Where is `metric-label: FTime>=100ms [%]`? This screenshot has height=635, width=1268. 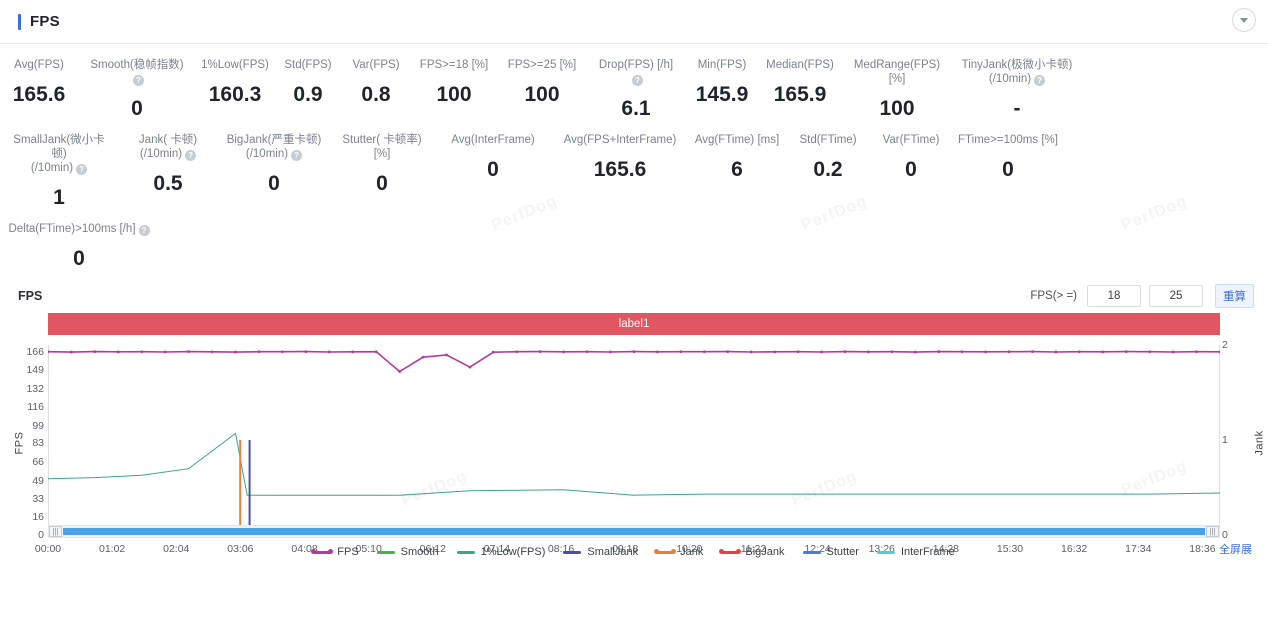 metric-label: FTime>=100ms [%] is located at coordinates (1008, 140).